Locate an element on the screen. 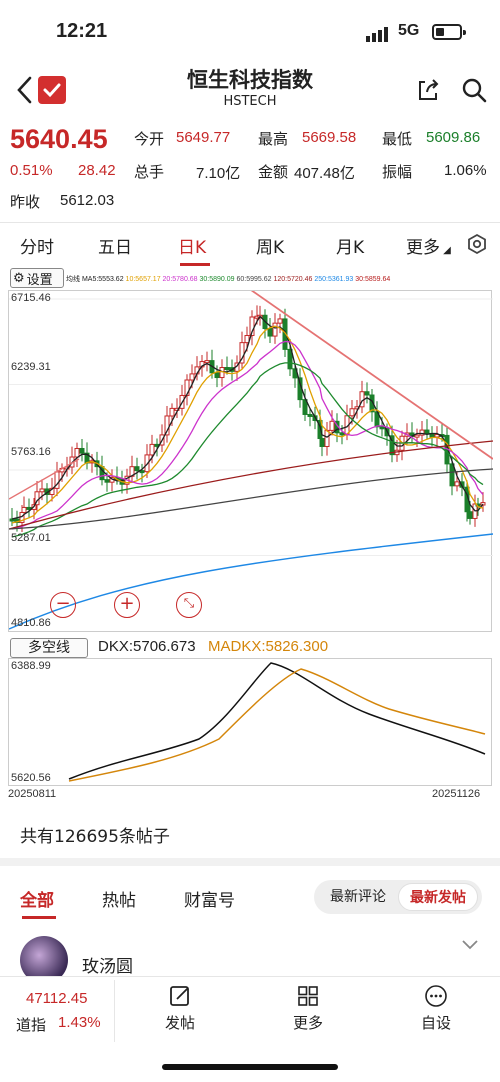  ma-legend-item-7: 30:5859.64 is located at coordinates (373, 279).